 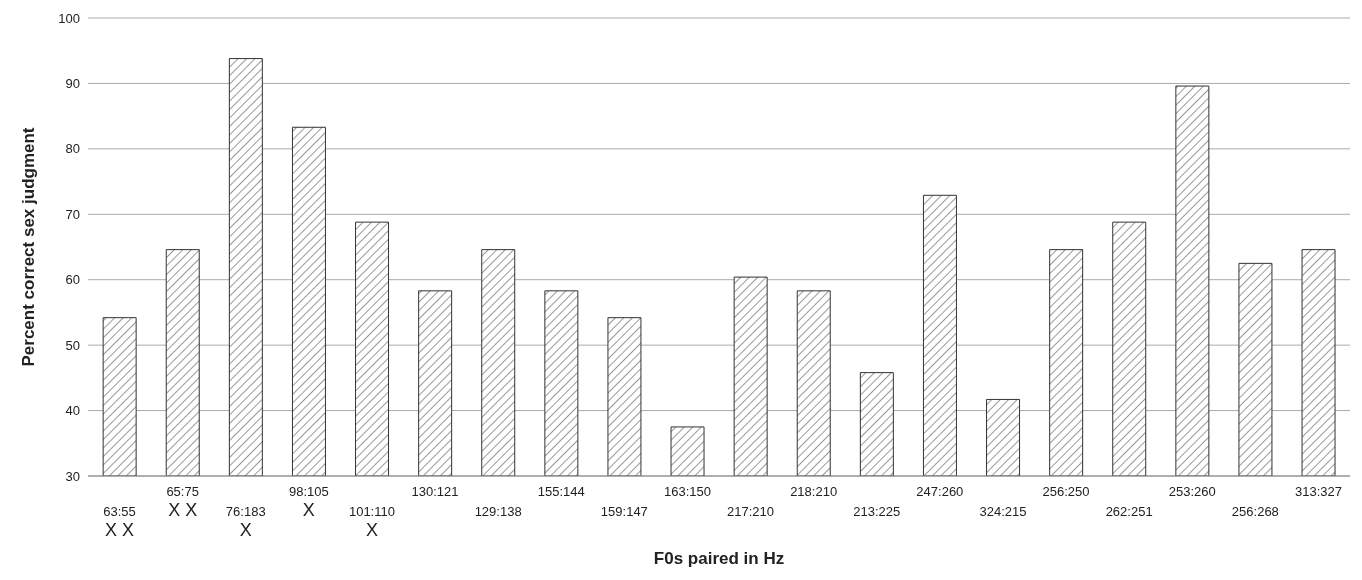 I want to click on y-tick-label: 70, so click(x=72, y=214).